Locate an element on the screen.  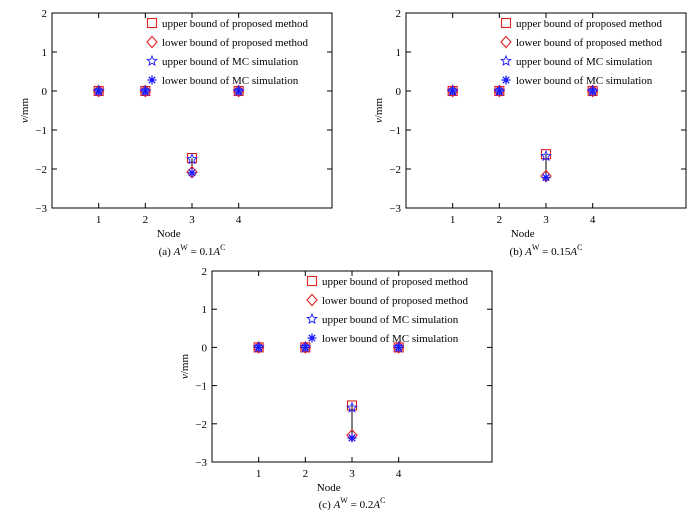
caption-part: = 0.2 is located at coordinates (360, 505).